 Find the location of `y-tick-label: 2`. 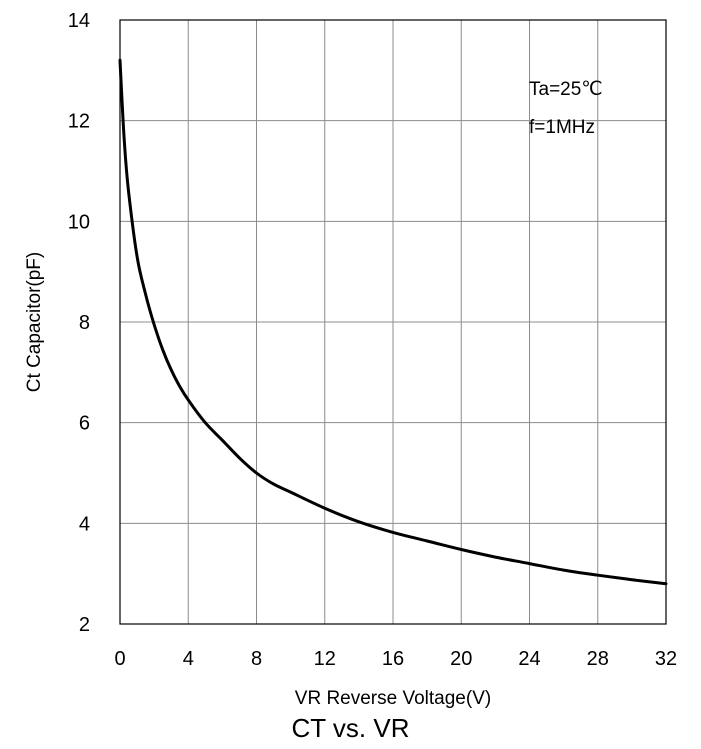

y-tick-label: 2 is located at coordinates (84, 625).